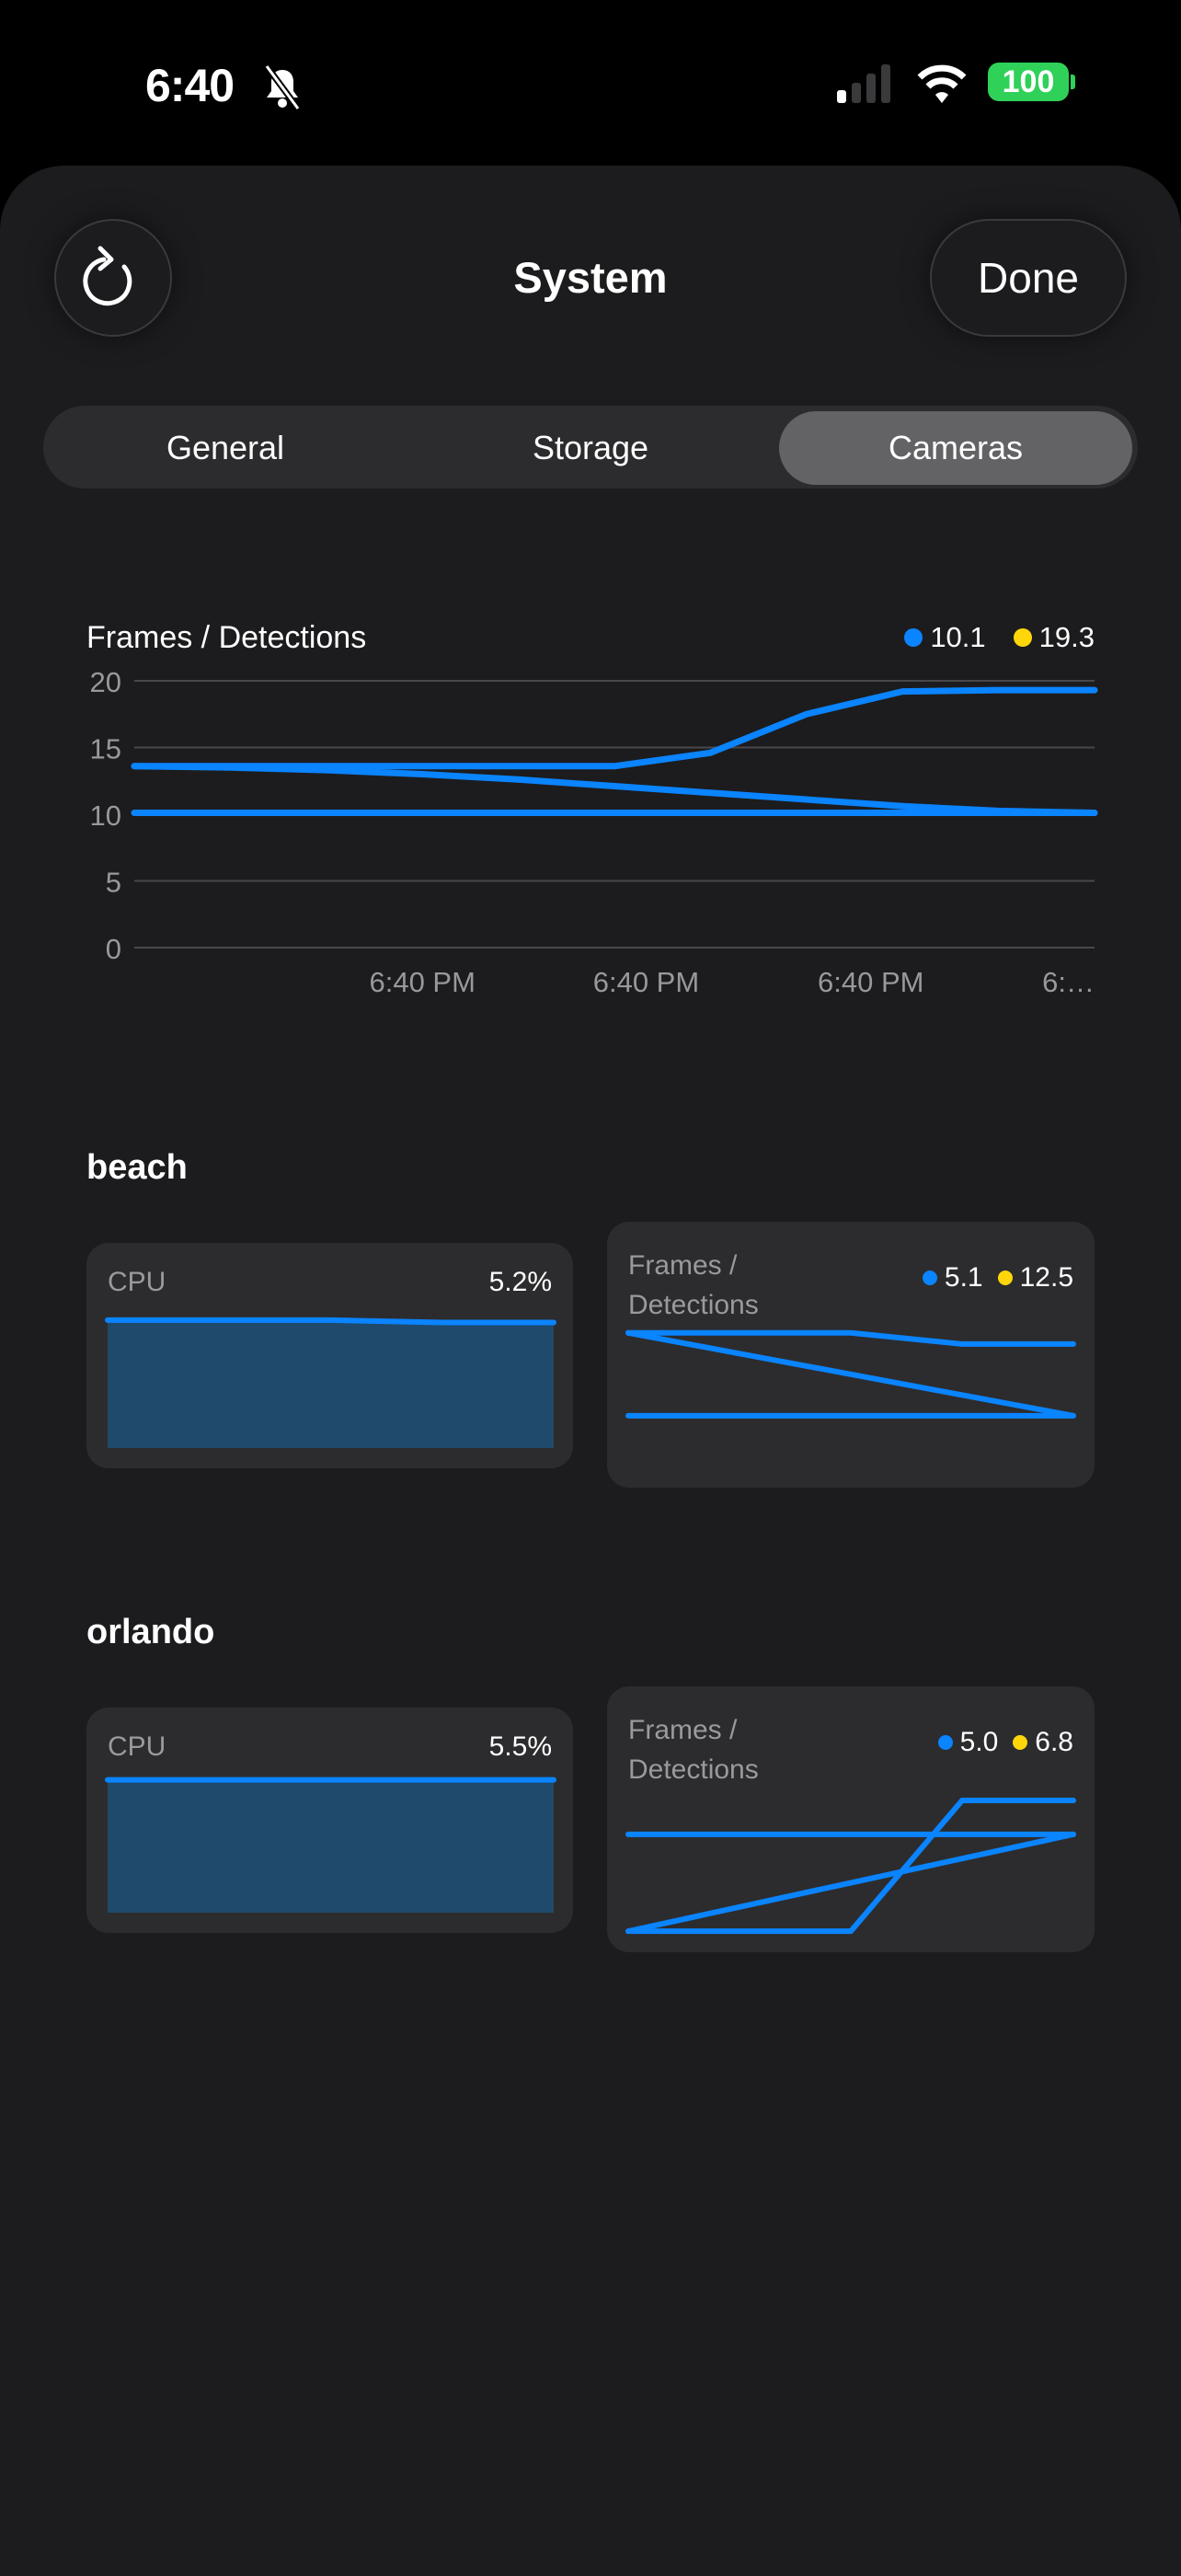 This screenshot has height=2576, width=1181. Describe the element at coordinates (979, 1742) in the screenshot. I see `legend-value: 5.0` at that location.